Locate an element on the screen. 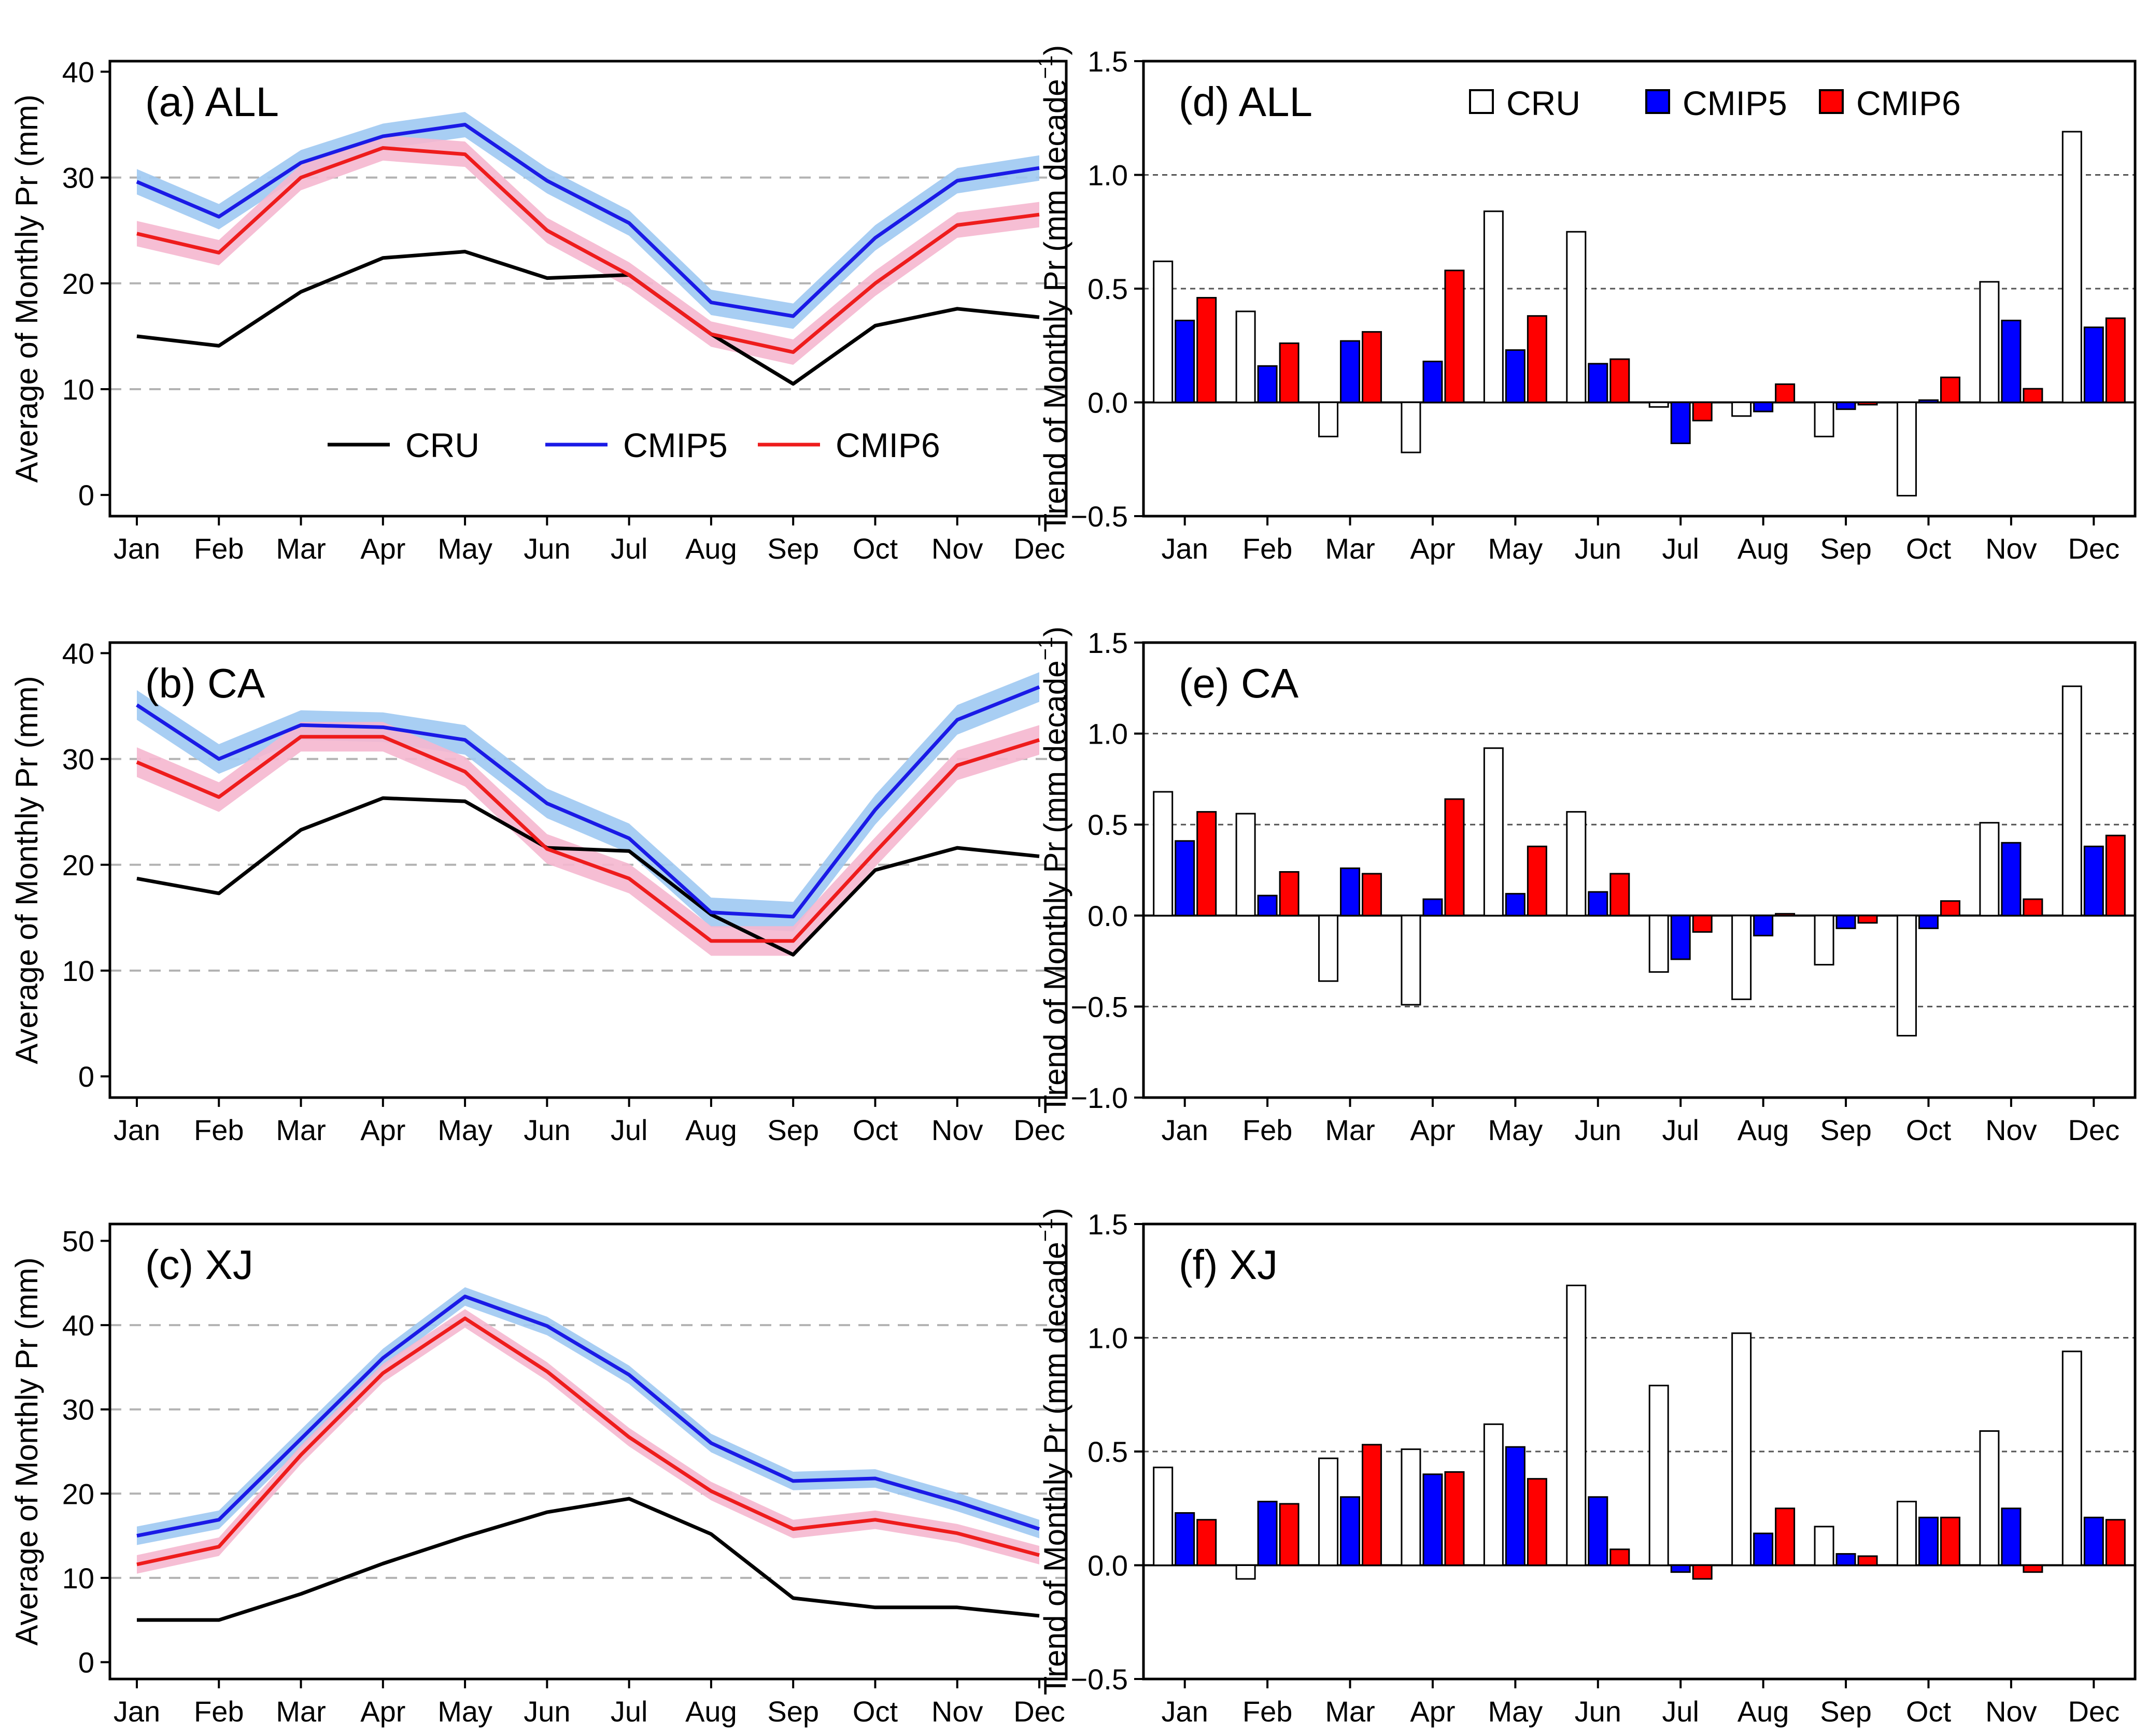 Image resolution: width=2147 pixels, height=1736 pixels. x-tick-label: Mar is located at coordinates (1350, 1711).